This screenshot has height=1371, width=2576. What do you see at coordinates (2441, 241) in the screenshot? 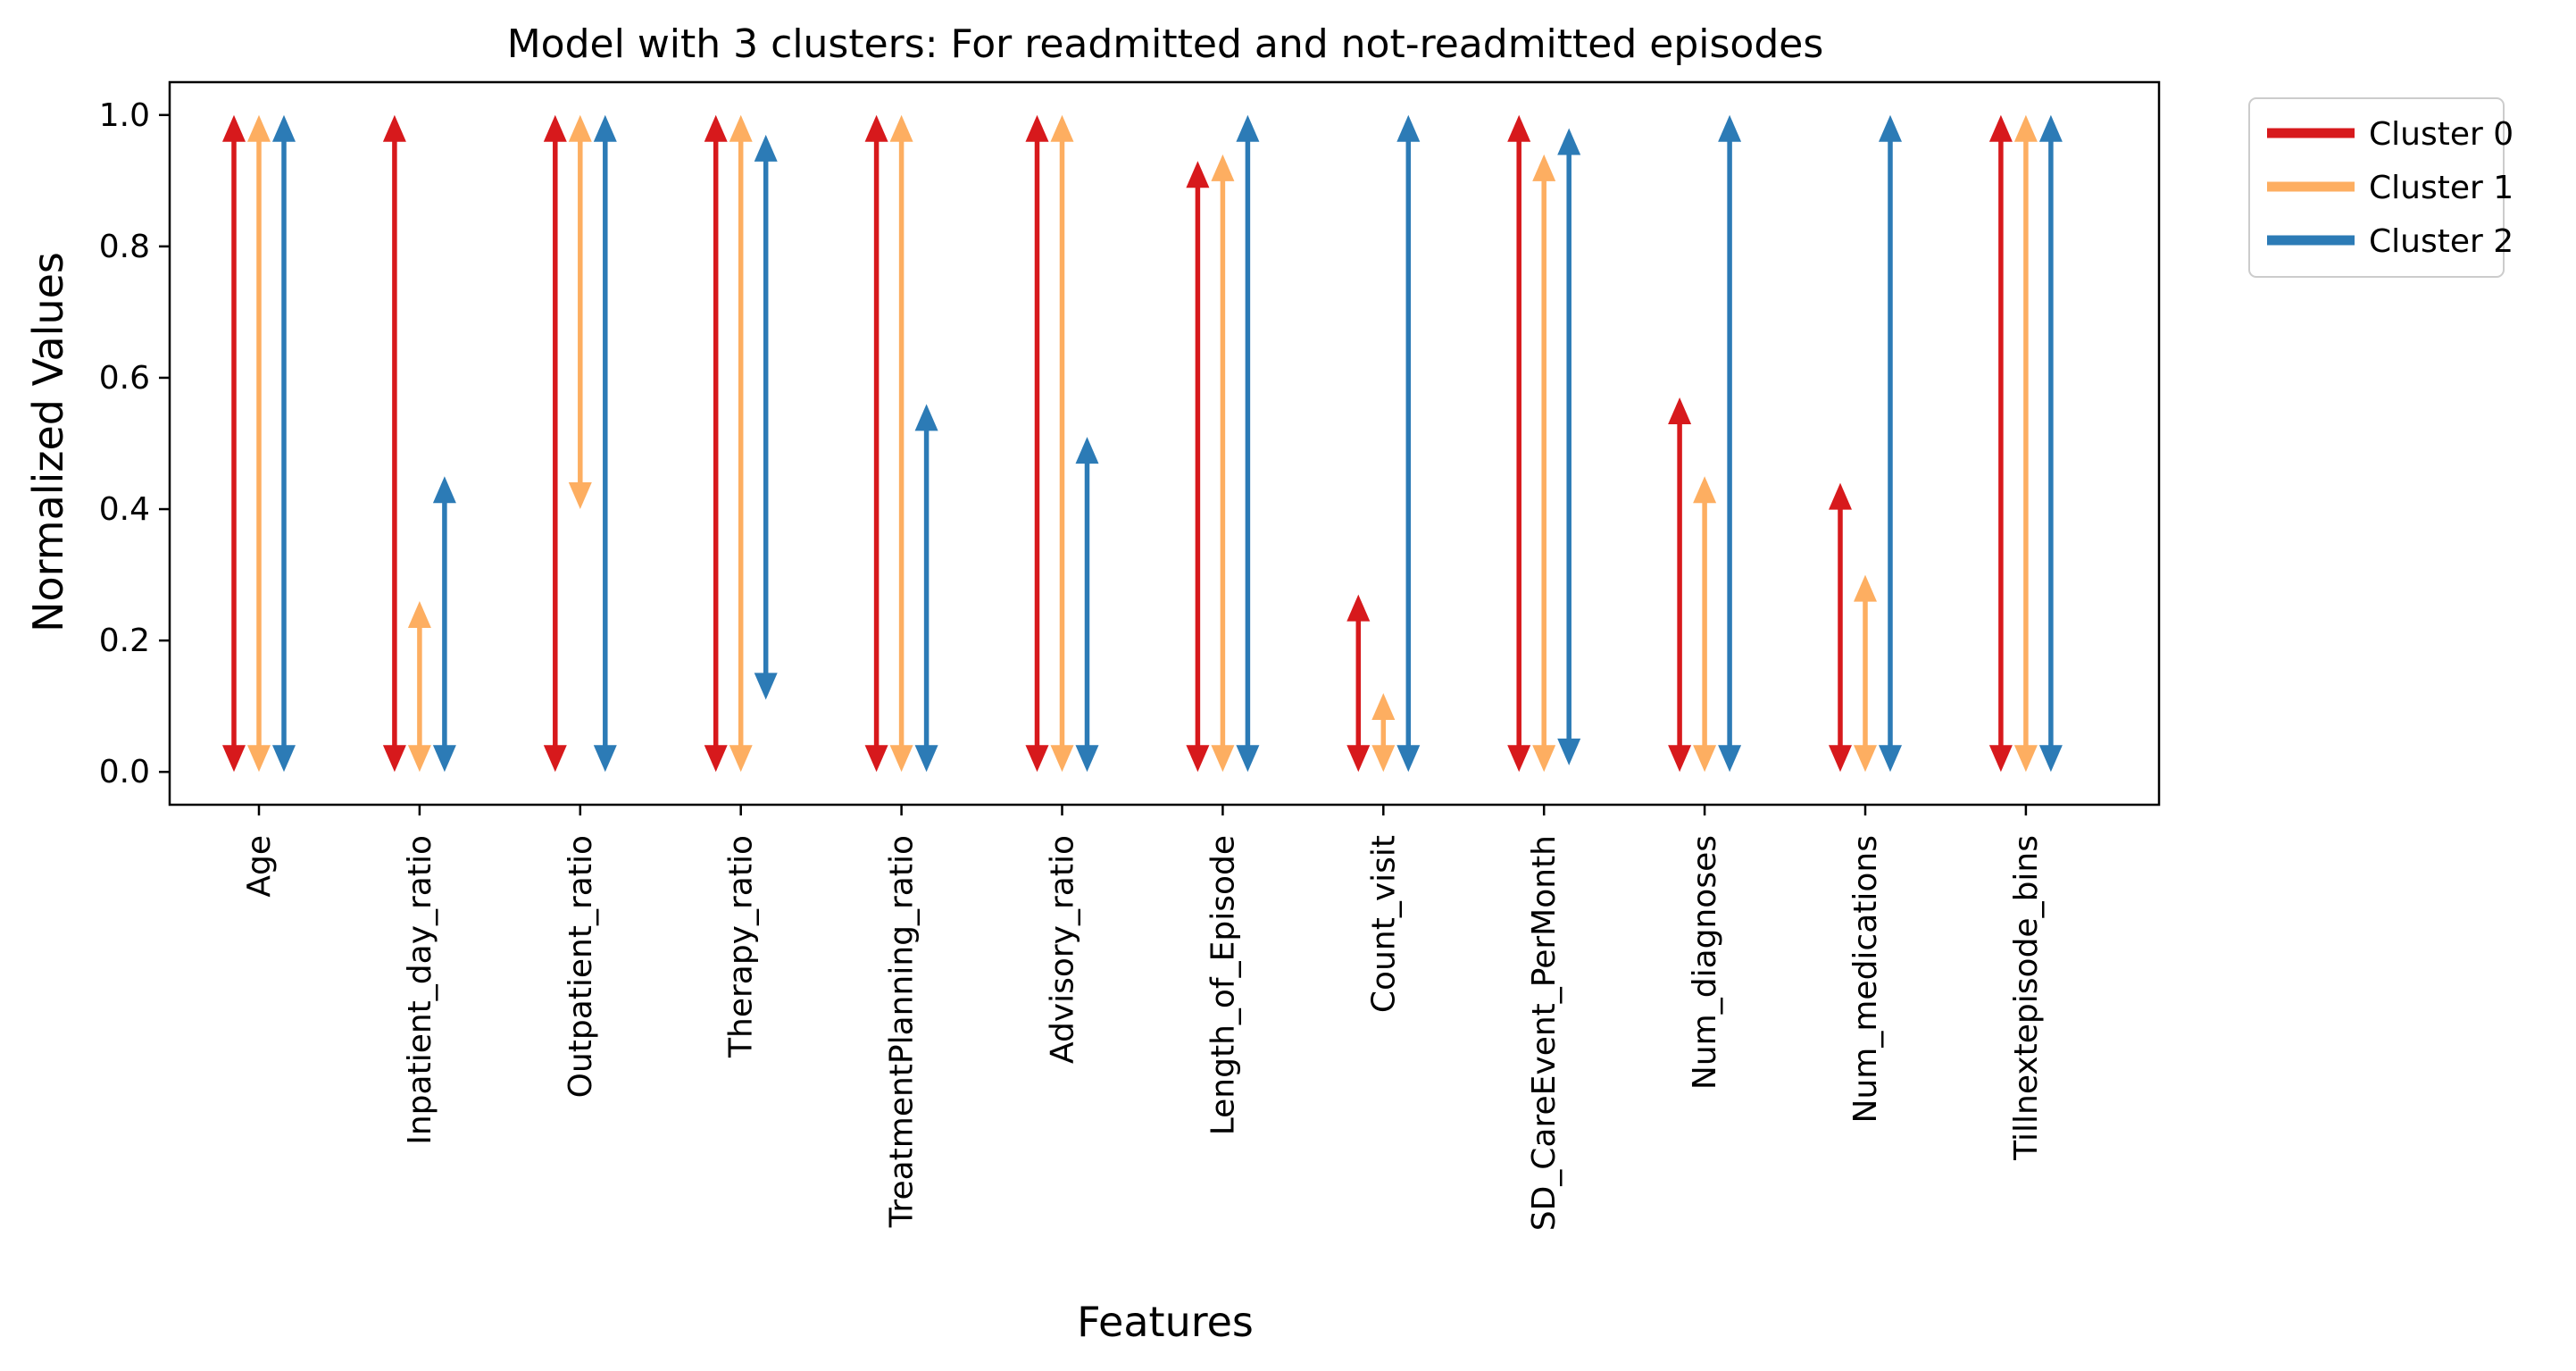
I see `legend-label: Cluster 2` at bounding box center [2441, 241].